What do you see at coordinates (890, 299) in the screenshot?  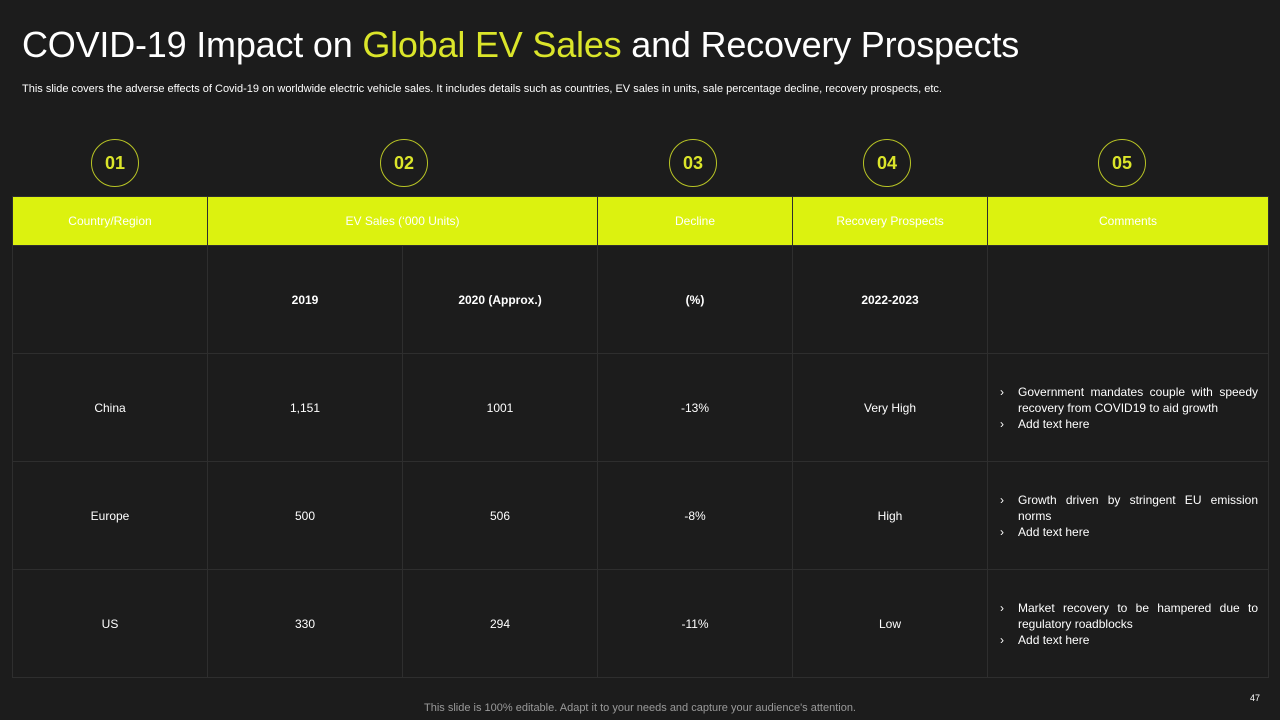 I see `subheader-recovery-period: 2022-2023` at bounding box center [890, 299].